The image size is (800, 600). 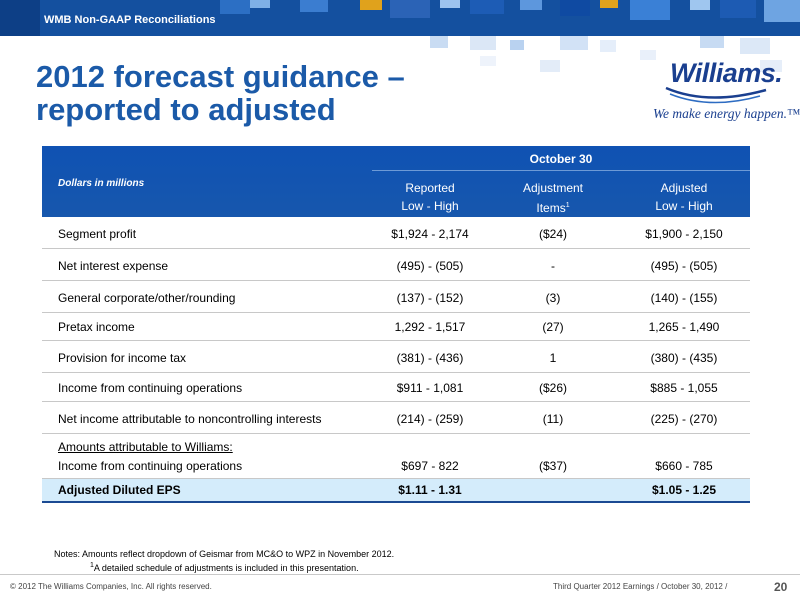 I want to click on cell-adjusted: $1.05 - 1.25, so click(x=684, y=490).